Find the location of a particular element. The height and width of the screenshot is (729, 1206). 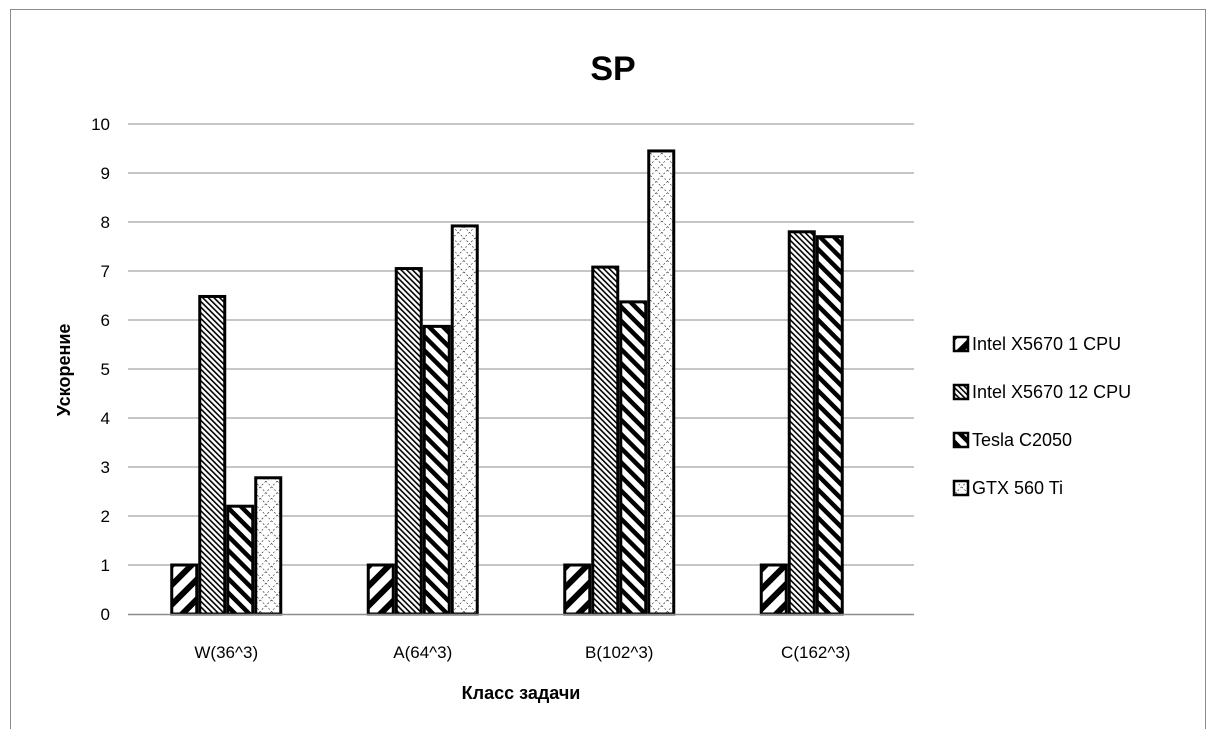

y-tick-label: 1 is located at coordinates (105, 565).